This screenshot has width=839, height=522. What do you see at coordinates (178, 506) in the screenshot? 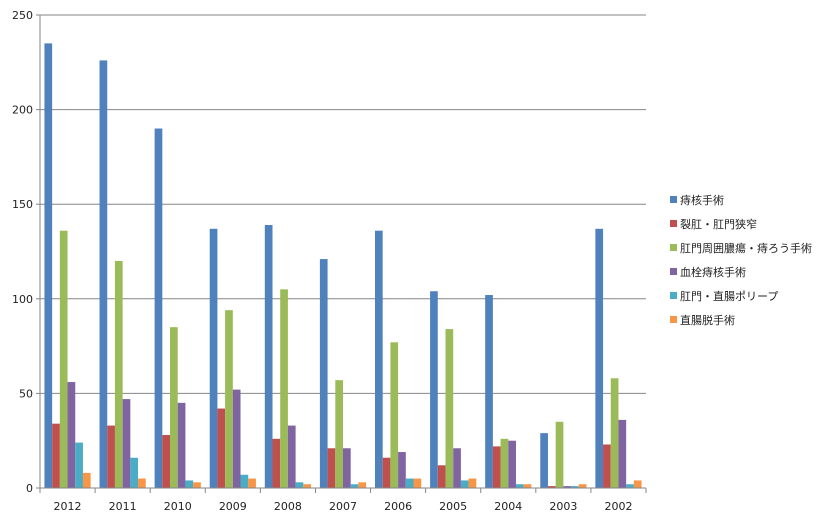
I see `x-tick-label: 2010` at bounding box center [178, 506].